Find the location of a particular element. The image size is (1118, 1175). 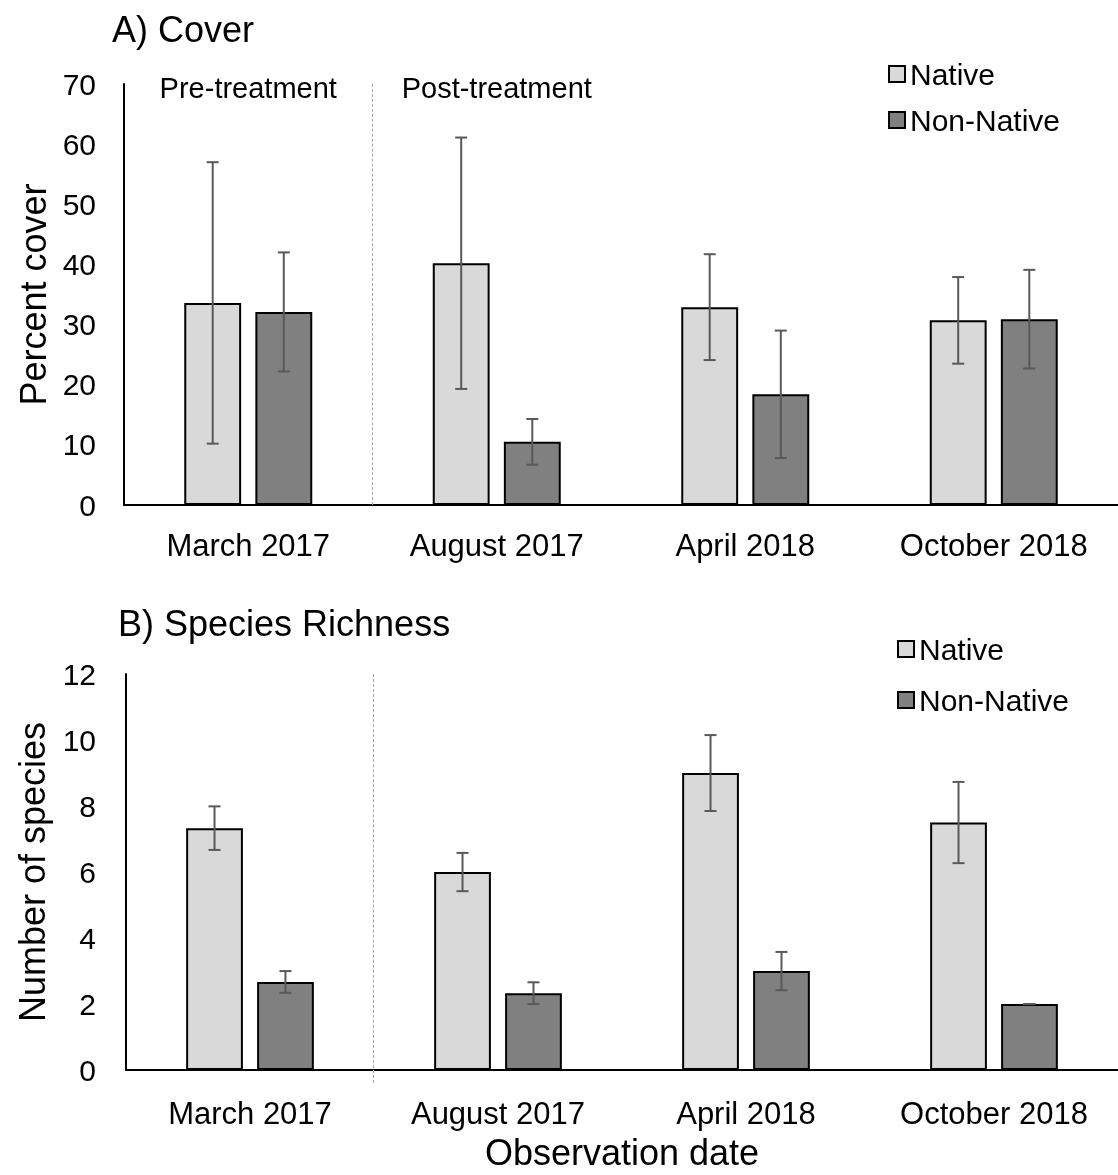

annotation: Pre-treatment is located at coordinates (248, 88).